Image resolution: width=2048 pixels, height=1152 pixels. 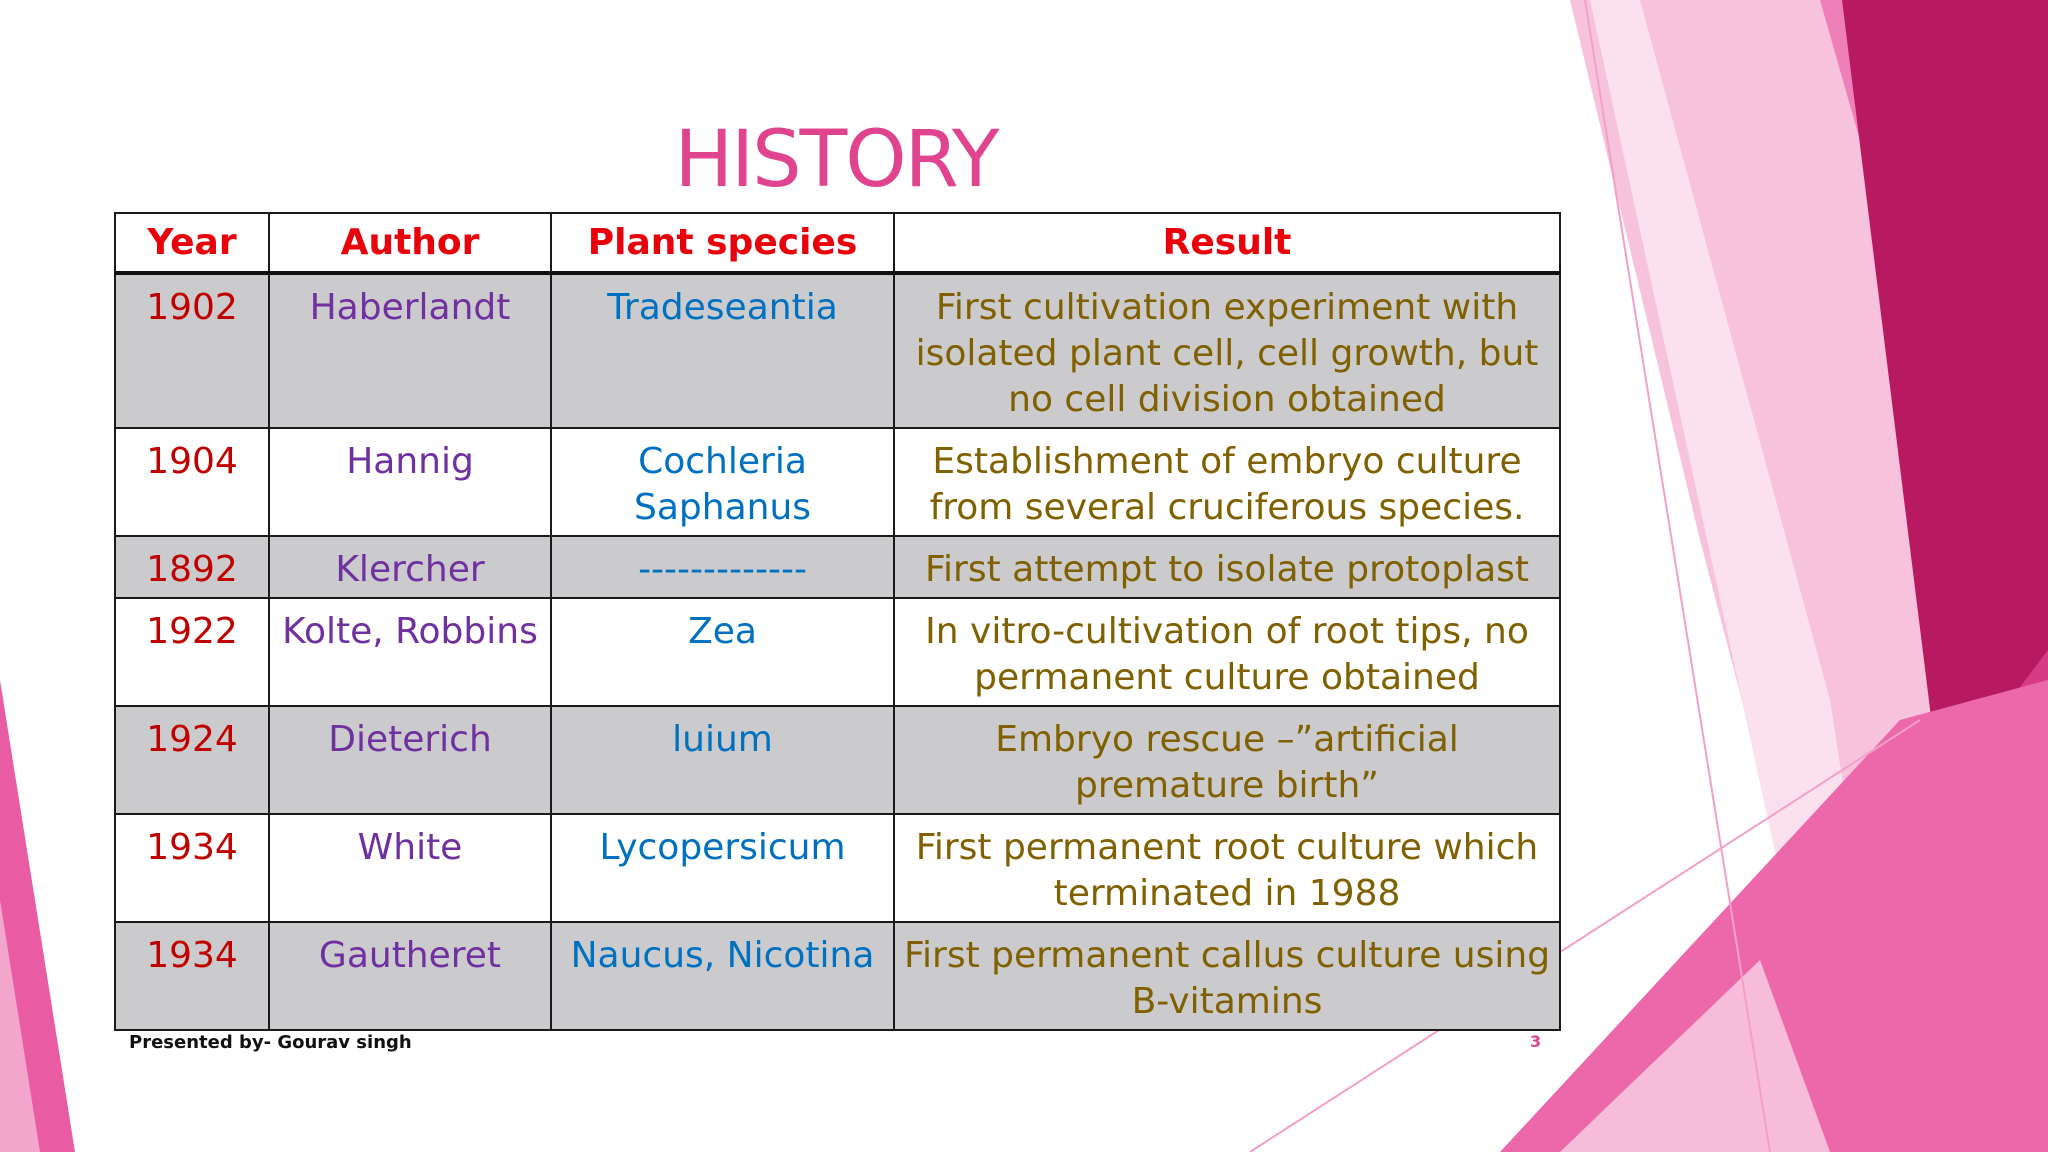 What do you see at coordinates (192, 482) in the screenshot?
I see `year-cell: 1904` at bounding box center [192, 482].